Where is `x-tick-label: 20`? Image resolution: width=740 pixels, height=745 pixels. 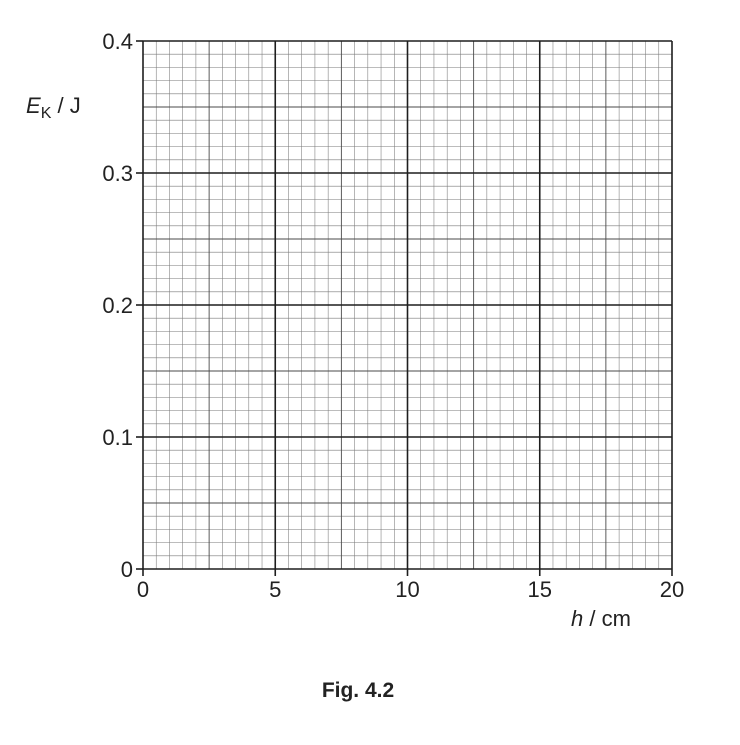 x-tick-label: 20 is located at coordinates (672, 589).